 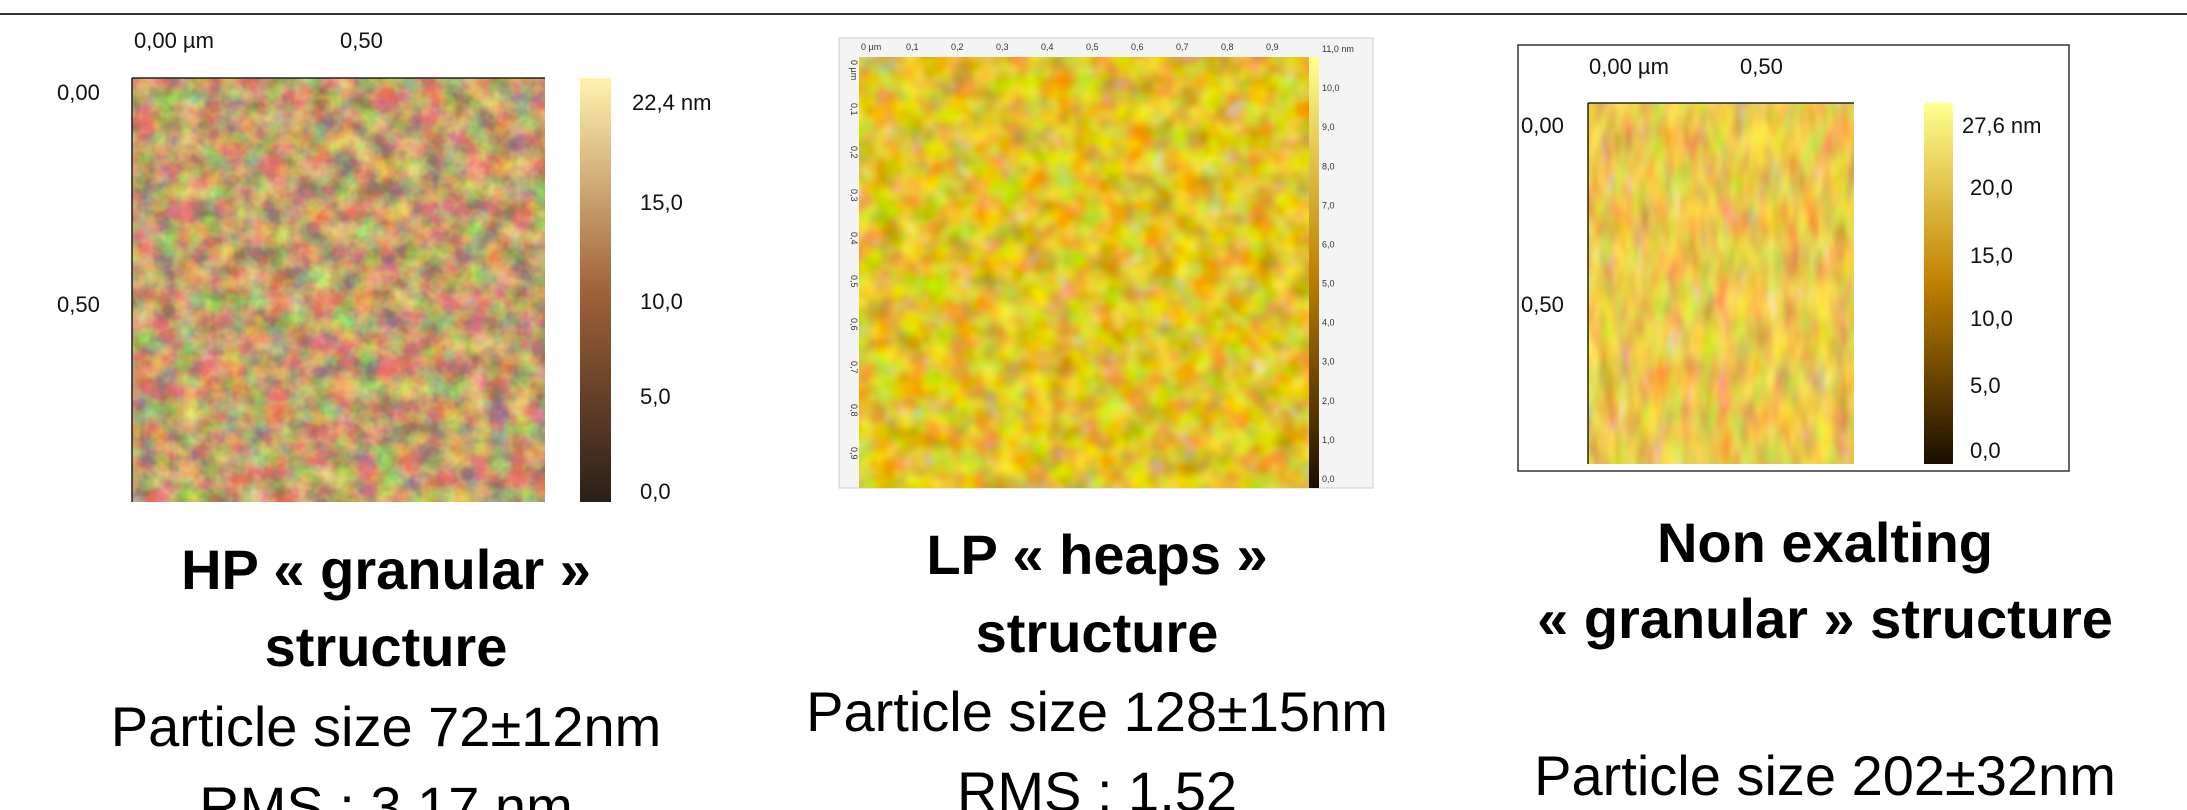 I want to click on x-label: 0,8, so click(x=1227, y=47).